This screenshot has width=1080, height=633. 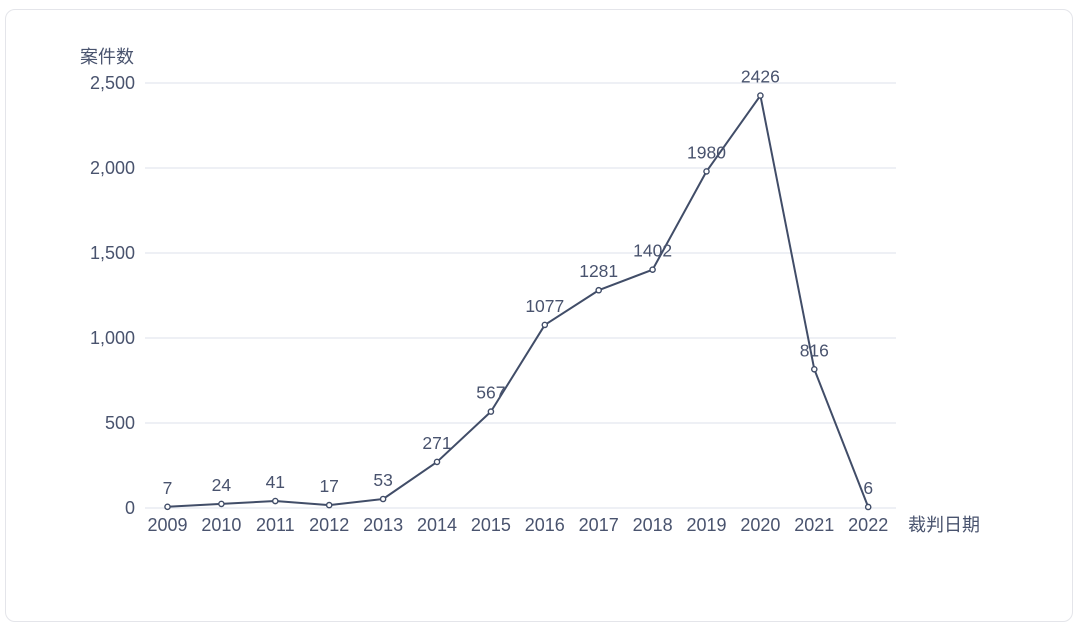 I want to click on data-label: 41, so click(x=275, y=482).